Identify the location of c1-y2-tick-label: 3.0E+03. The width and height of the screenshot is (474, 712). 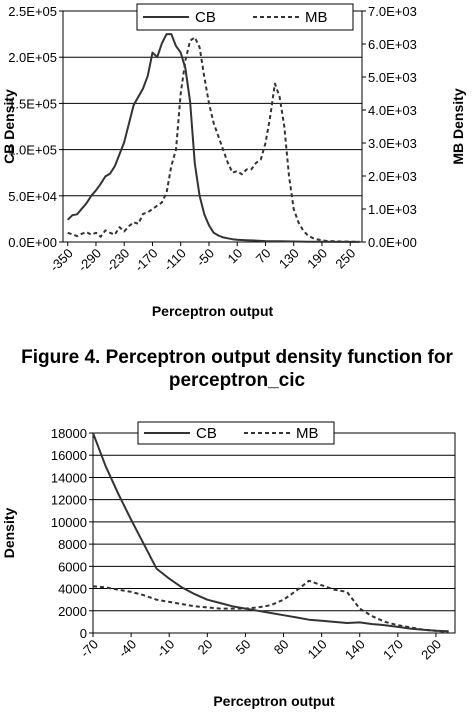
(392, 143).